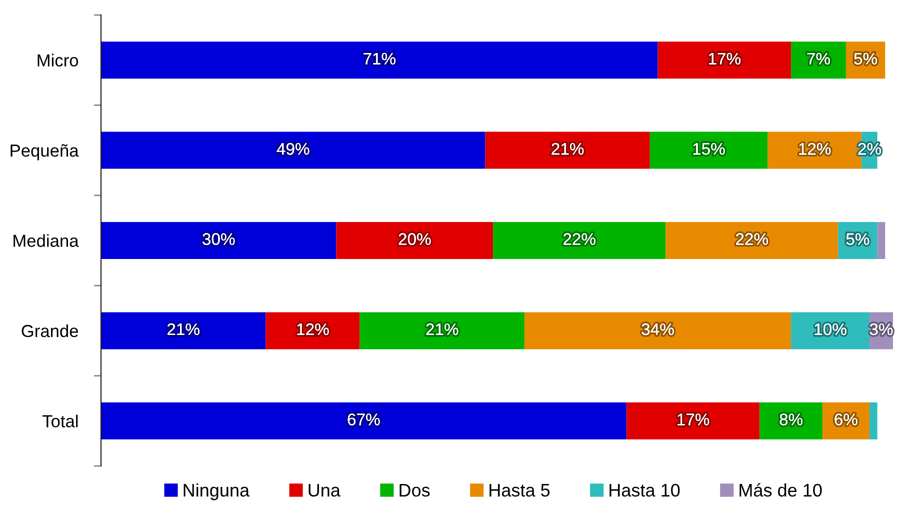 The height and width of the screenshot is (507, 897). I want to click on y-tick-label: Micro, so click(58, 60).